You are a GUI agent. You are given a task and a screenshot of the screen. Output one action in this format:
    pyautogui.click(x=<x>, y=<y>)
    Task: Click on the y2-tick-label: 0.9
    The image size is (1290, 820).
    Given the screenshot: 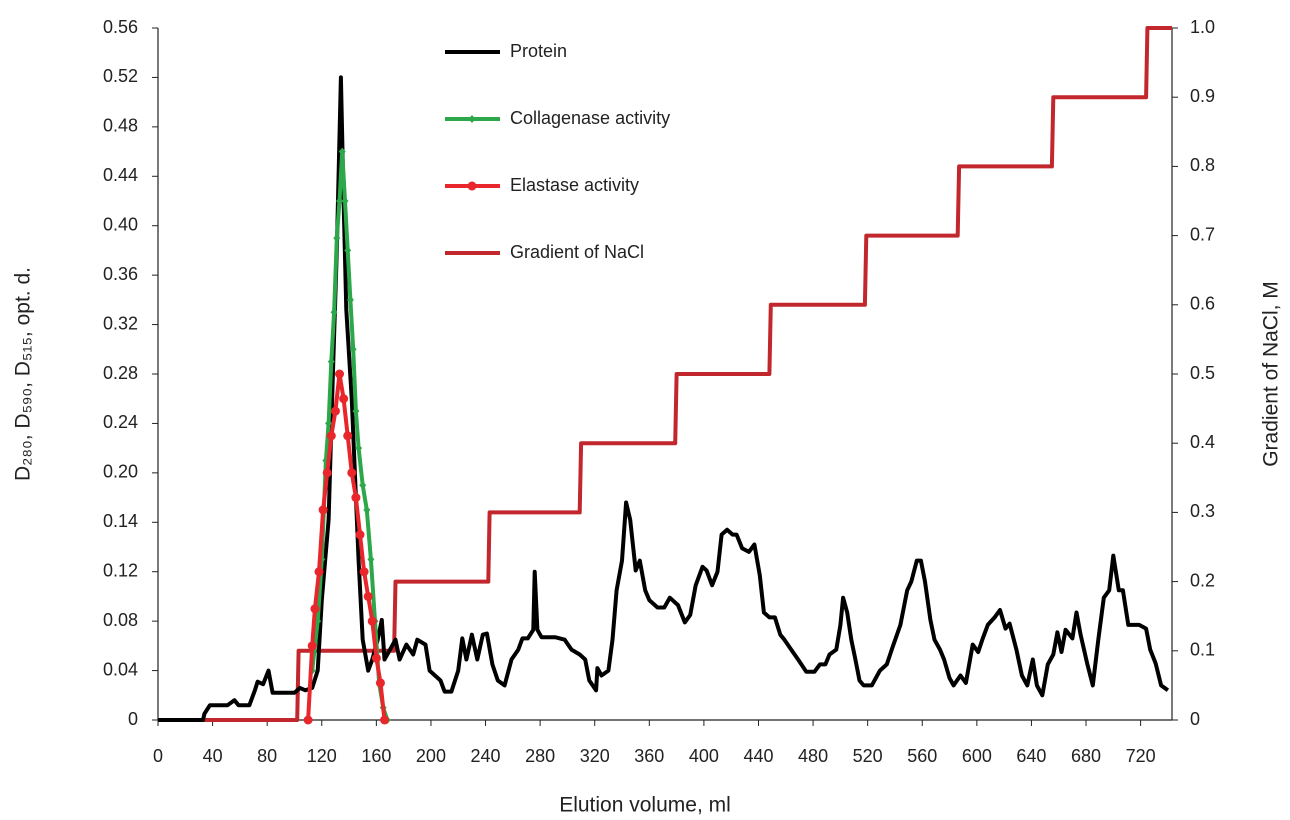 What is the action you would take?
    pyautogui.click(x=1202, y=96)
    